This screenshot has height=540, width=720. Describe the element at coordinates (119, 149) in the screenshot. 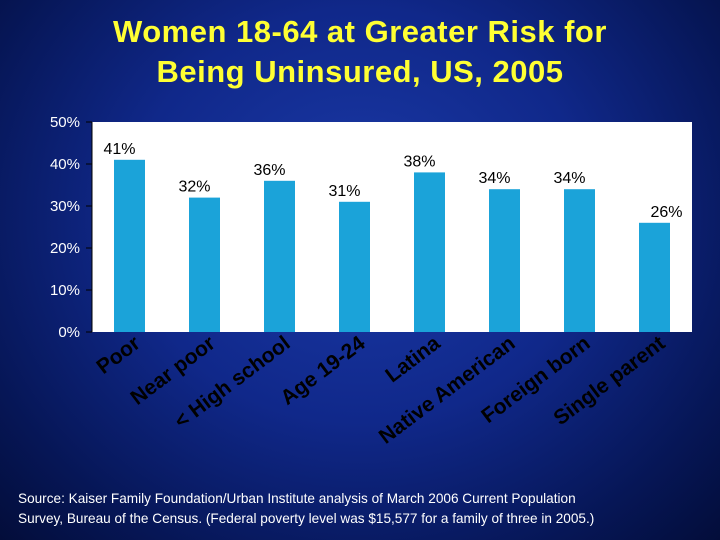

I see `data-label: 41%` at that location.